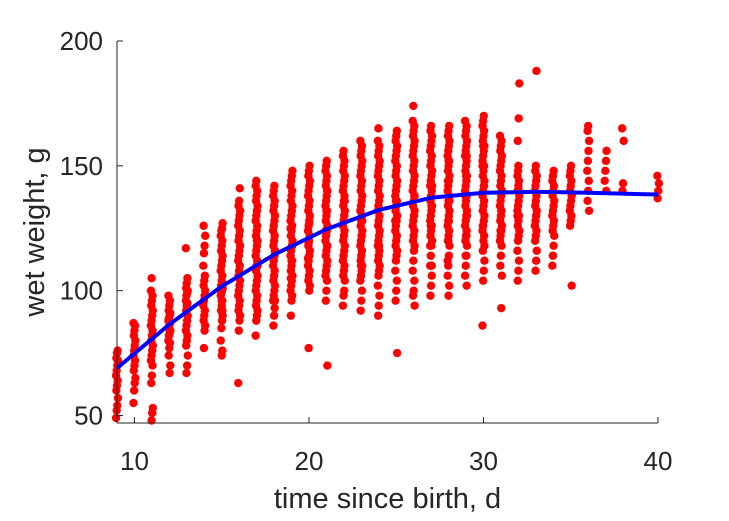 This screenshot has height=521, width=729. What do you see at coordinates (81, 41) in the screenshot?
I see `y-tick-label: 200` at bounding box center [81, 41].